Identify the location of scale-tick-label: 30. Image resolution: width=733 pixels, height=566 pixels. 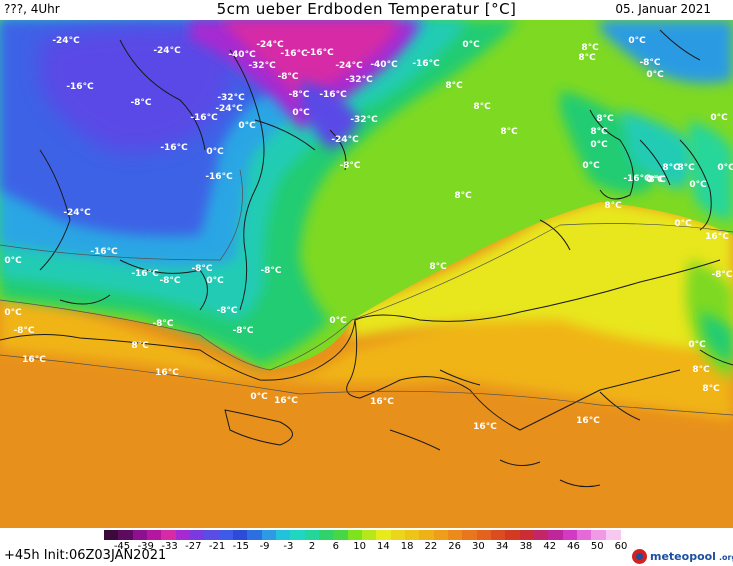
(478, 546).